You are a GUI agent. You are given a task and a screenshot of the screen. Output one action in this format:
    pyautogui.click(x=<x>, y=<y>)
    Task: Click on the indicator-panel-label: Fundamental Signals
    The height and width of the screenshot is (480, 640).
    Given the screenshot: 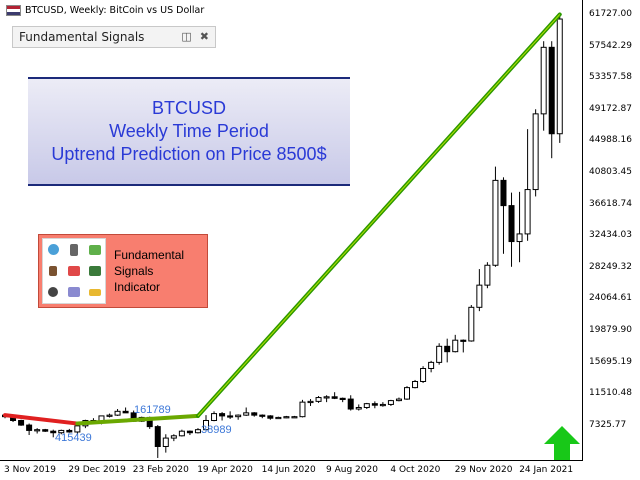 What is the action you would take?
    pyautogui.click(x=82, y=37)
    